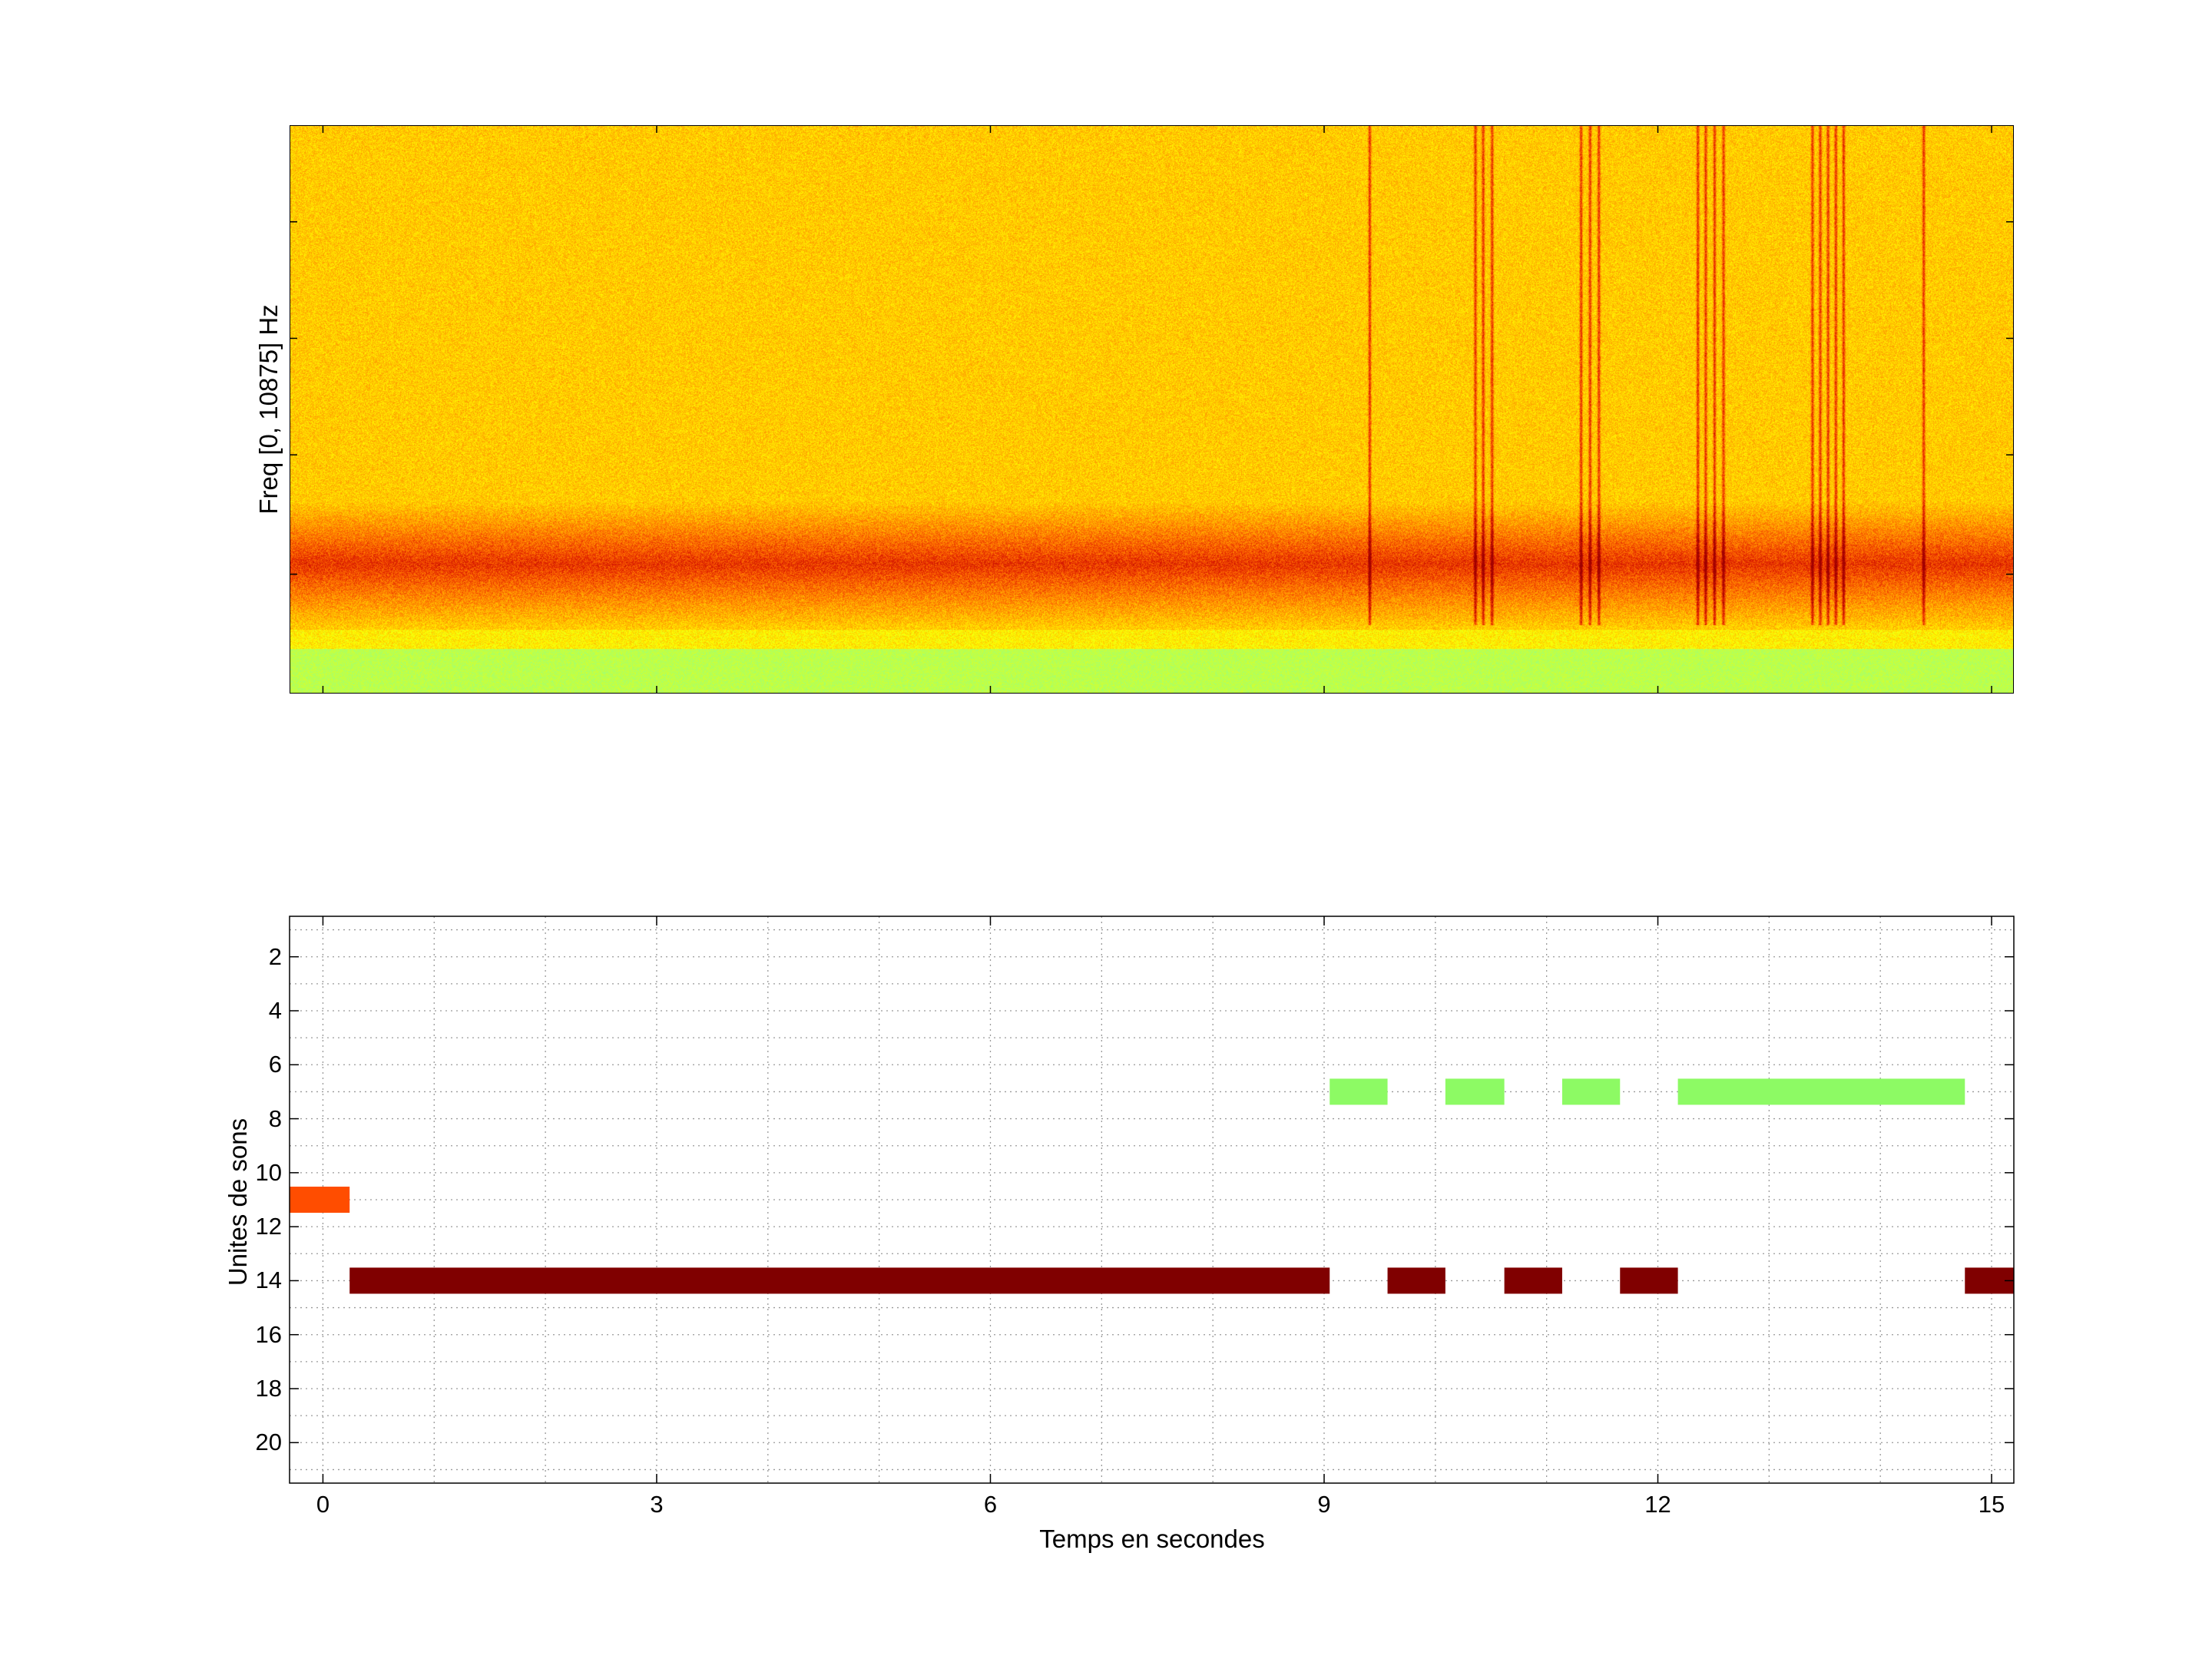 The width and height of the screenshot is (2212, 1659). Describe the element at coordinates (275, 956) in the screenshot. I see `units-ytick-label: 2` at that location.